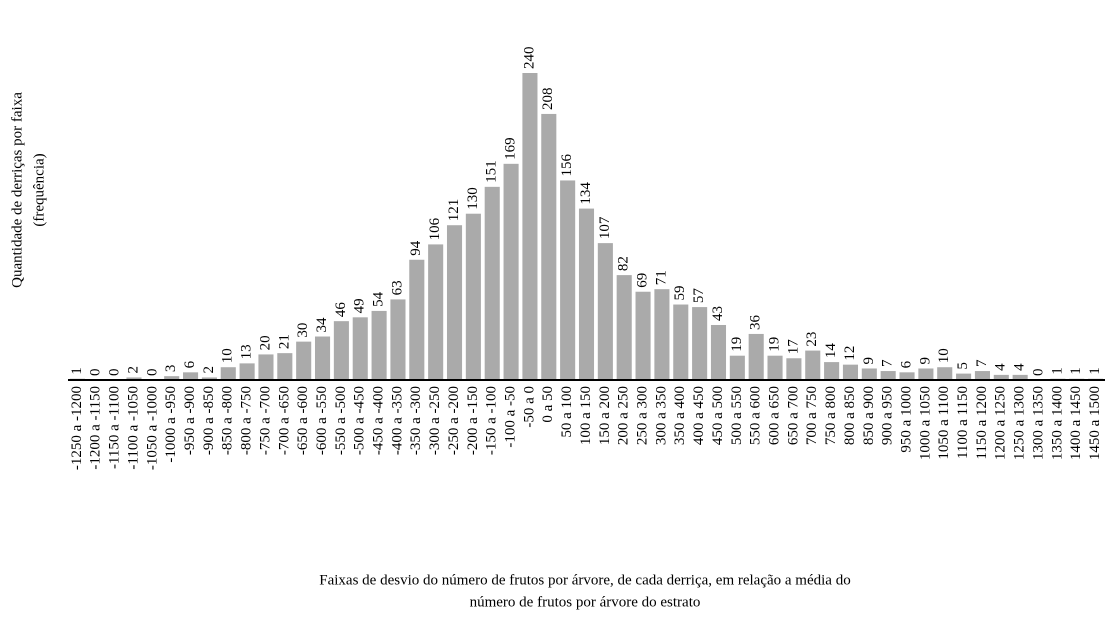 The image size is (1107, 623). What do you see at coordinates (1001, 423) in the screenshot?
I see `x-tick-label: 1200 a 1250` at bounding box center [1001, 423].